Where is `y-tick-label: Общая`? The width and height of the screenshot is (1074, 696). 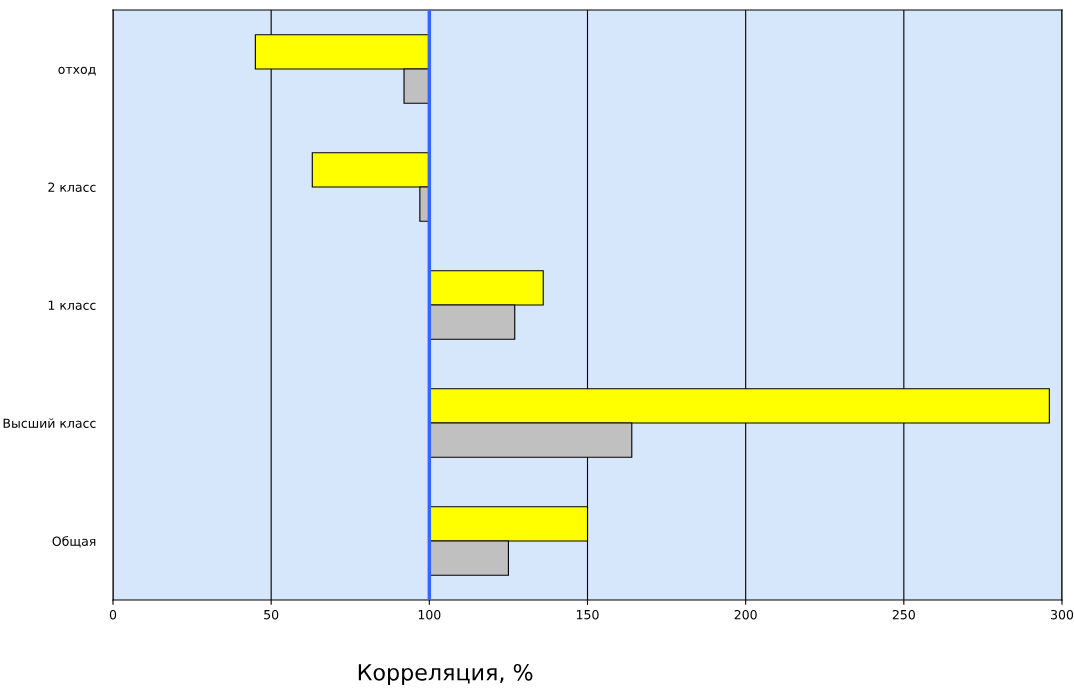 y-tick-label: Общая is located at coordinates (74, 542).